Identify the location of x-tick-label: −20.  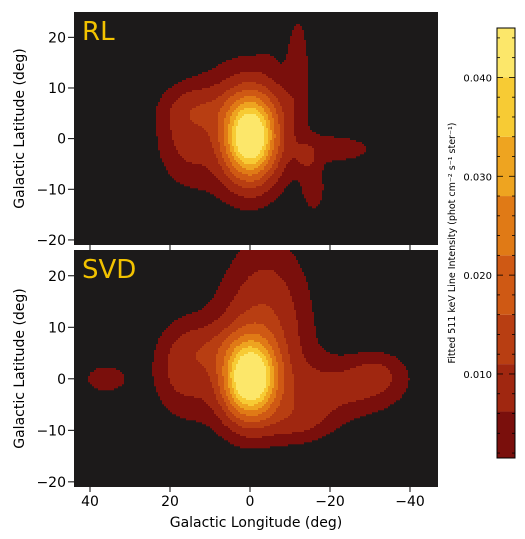
(330, 502).